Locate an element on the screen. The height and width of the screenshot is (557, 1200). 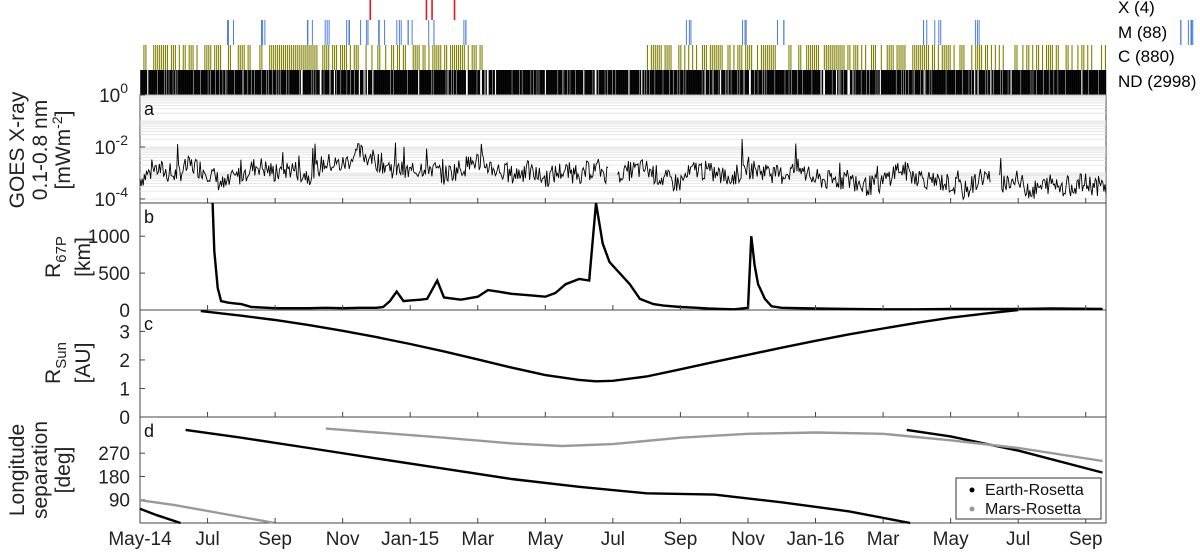
svg-text: GOES X-ray is located at coordinates (17, 149).